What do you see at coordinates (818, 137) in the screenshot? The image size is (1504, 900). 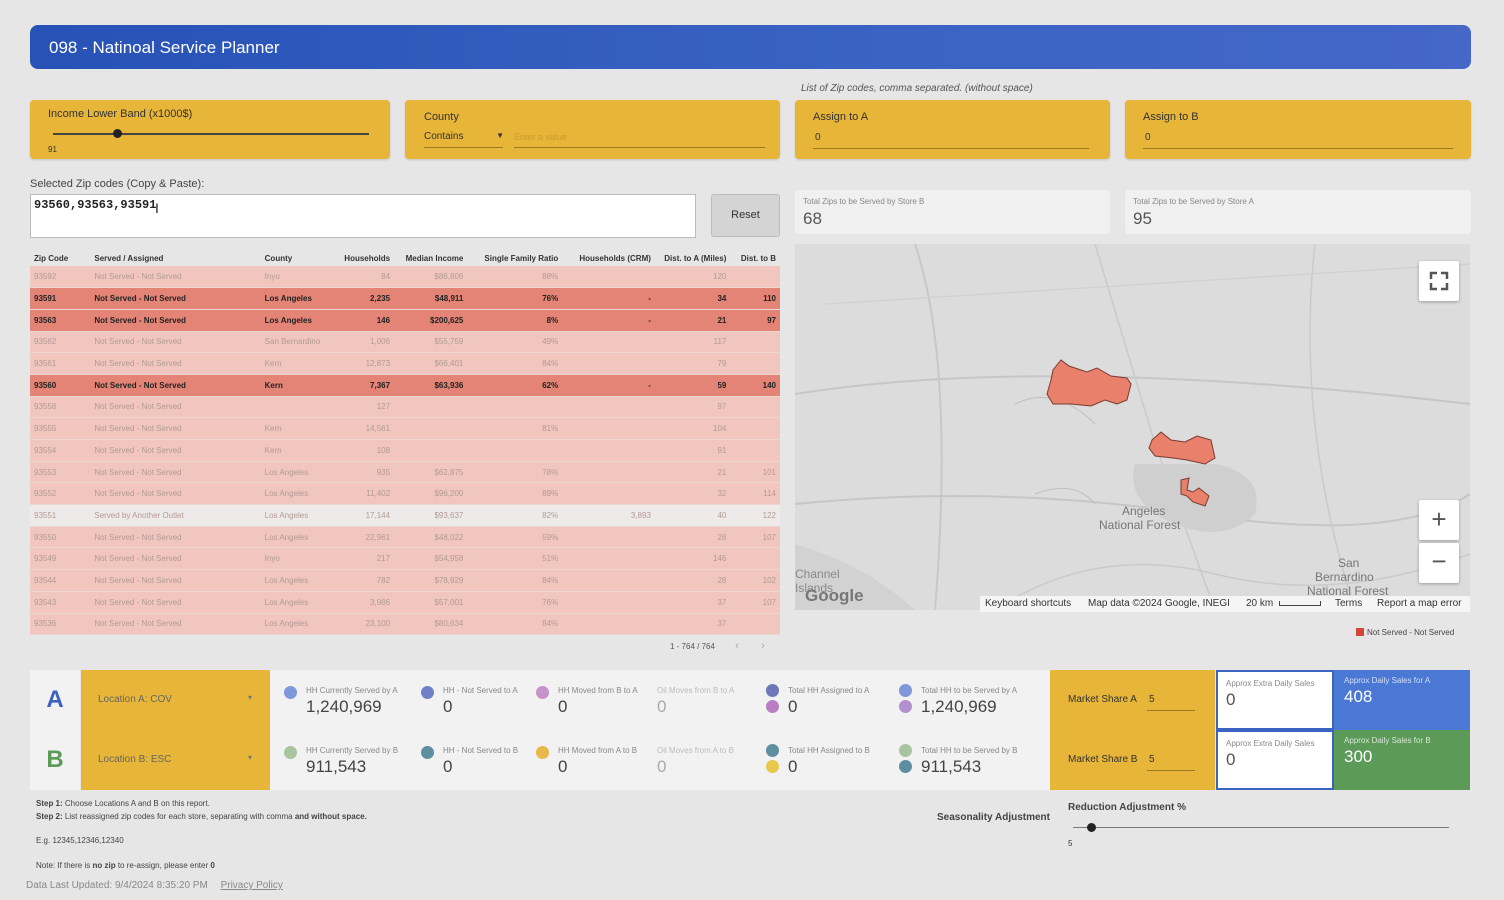 I see `assign-a-input: 0` at bounding box center [818, 137].